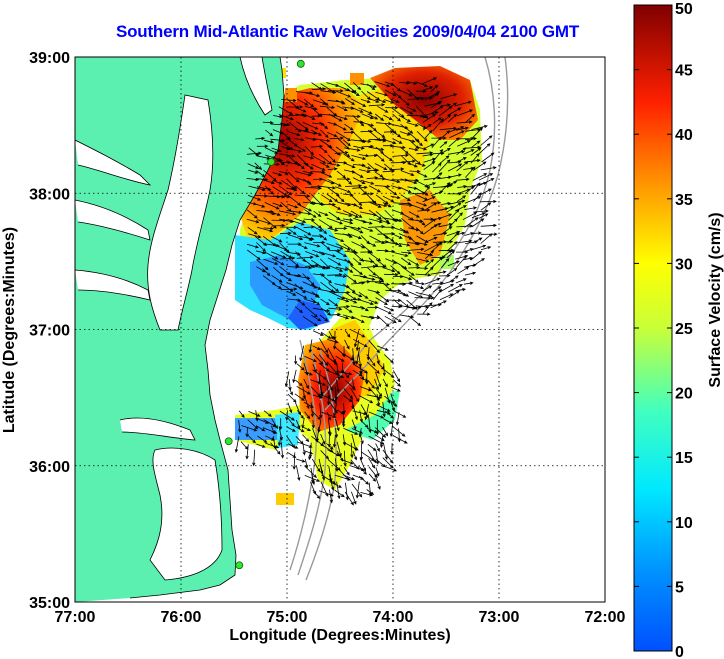 This screenshot has width=724, height=659. What do you see at coordinates (75, 617) in the screenshot?
I see `x-tick-label: 77:00` at bounding box center [75, 617].